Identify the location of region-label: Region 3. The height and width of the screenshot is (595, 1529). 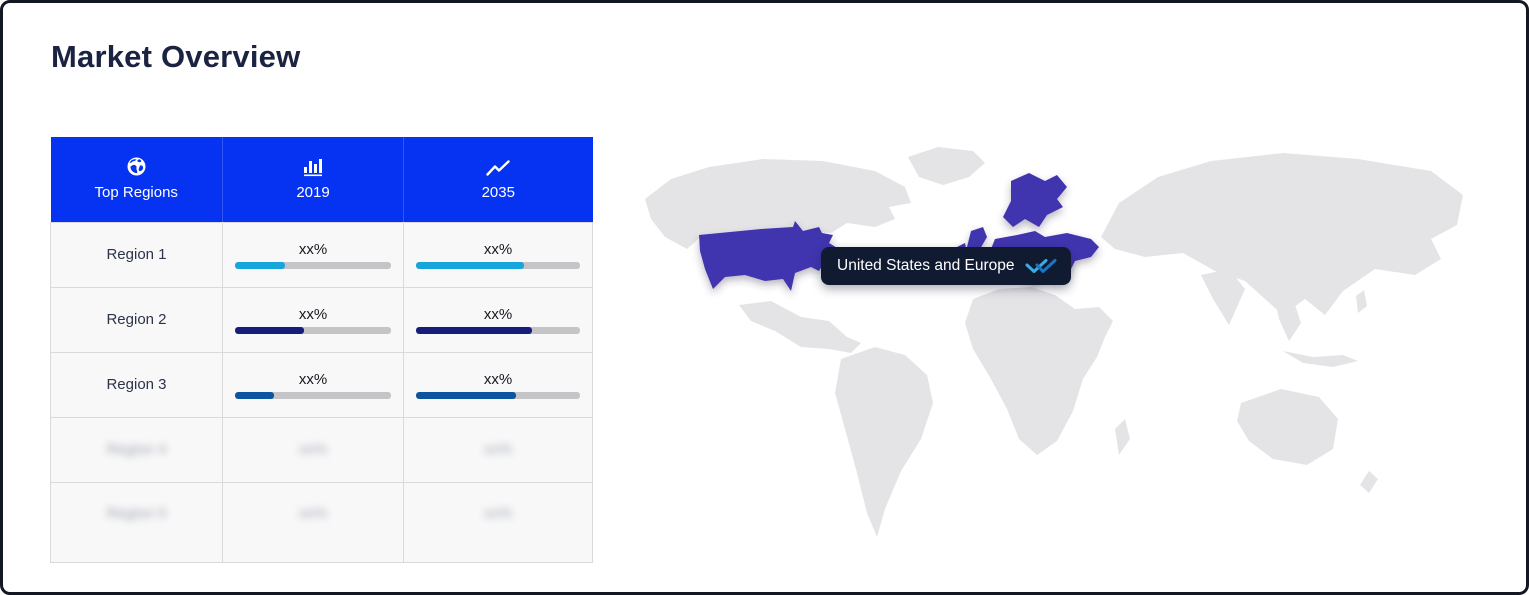
(136, 384).